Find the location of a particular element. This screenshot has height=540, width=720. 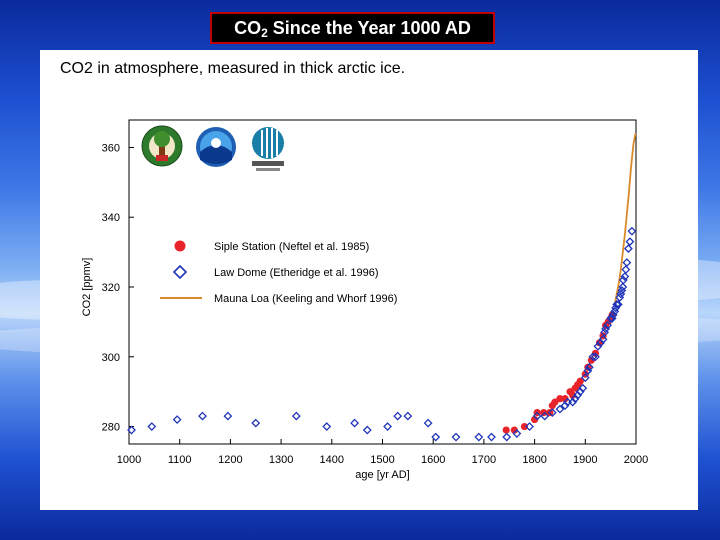

x-tick-label: 1100 is located at coordinates (180, 460).